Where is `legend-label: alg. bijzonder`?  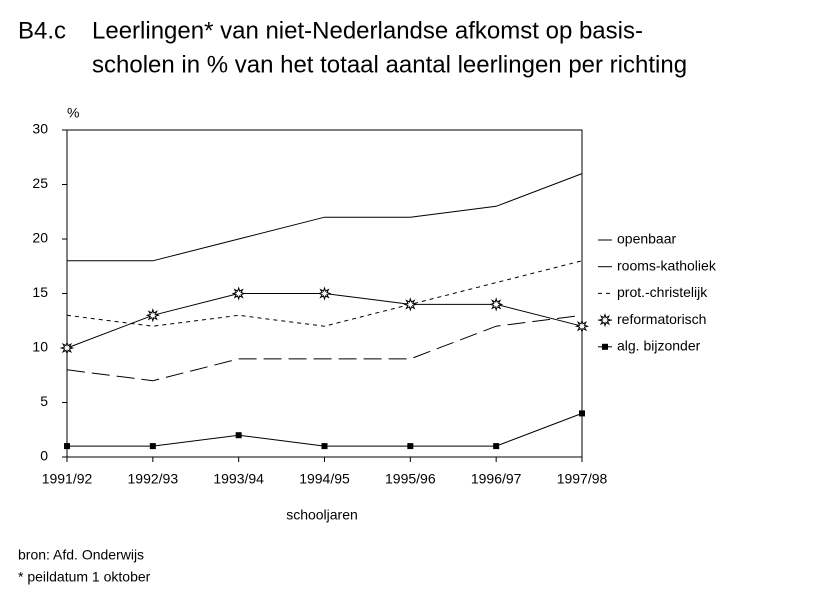 legend-label: alg. bijzonder is located at coordinates (659, 346).